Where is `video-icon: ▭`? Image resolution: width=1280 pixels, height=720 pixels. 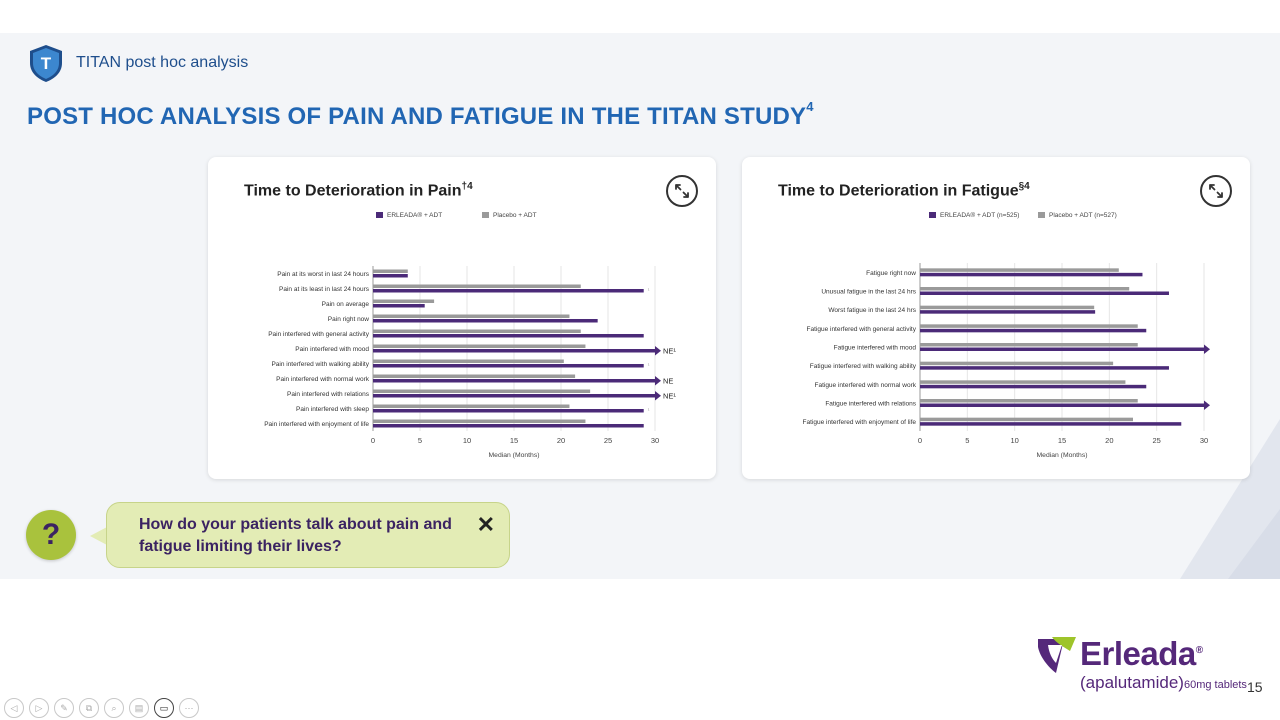 video-icon: ▭ is located at coordinates (164, 708).